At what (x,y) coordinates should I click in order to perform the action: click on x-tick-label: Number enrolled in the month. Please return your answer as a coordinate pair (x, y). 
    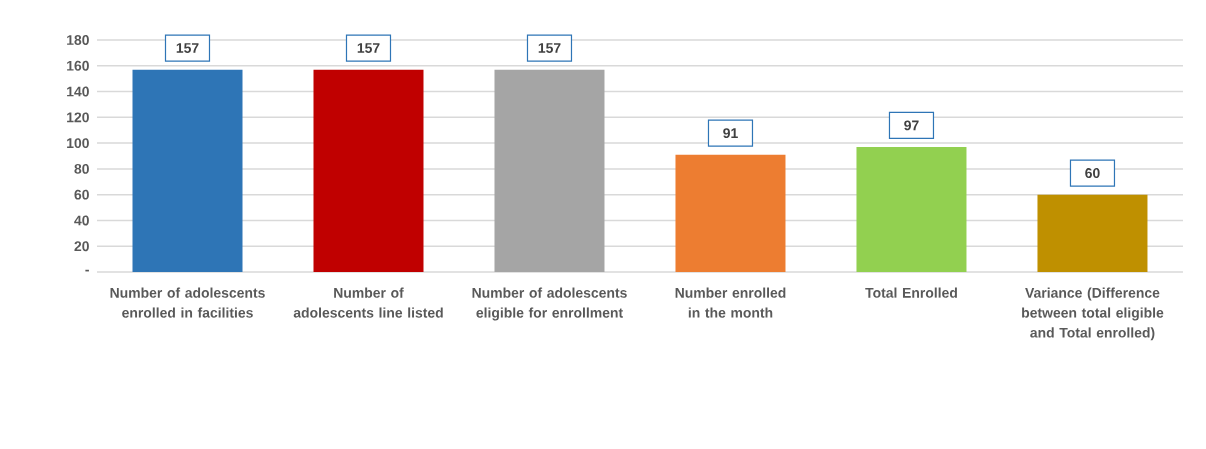
    Looking at the image, I should click on (730, 302).